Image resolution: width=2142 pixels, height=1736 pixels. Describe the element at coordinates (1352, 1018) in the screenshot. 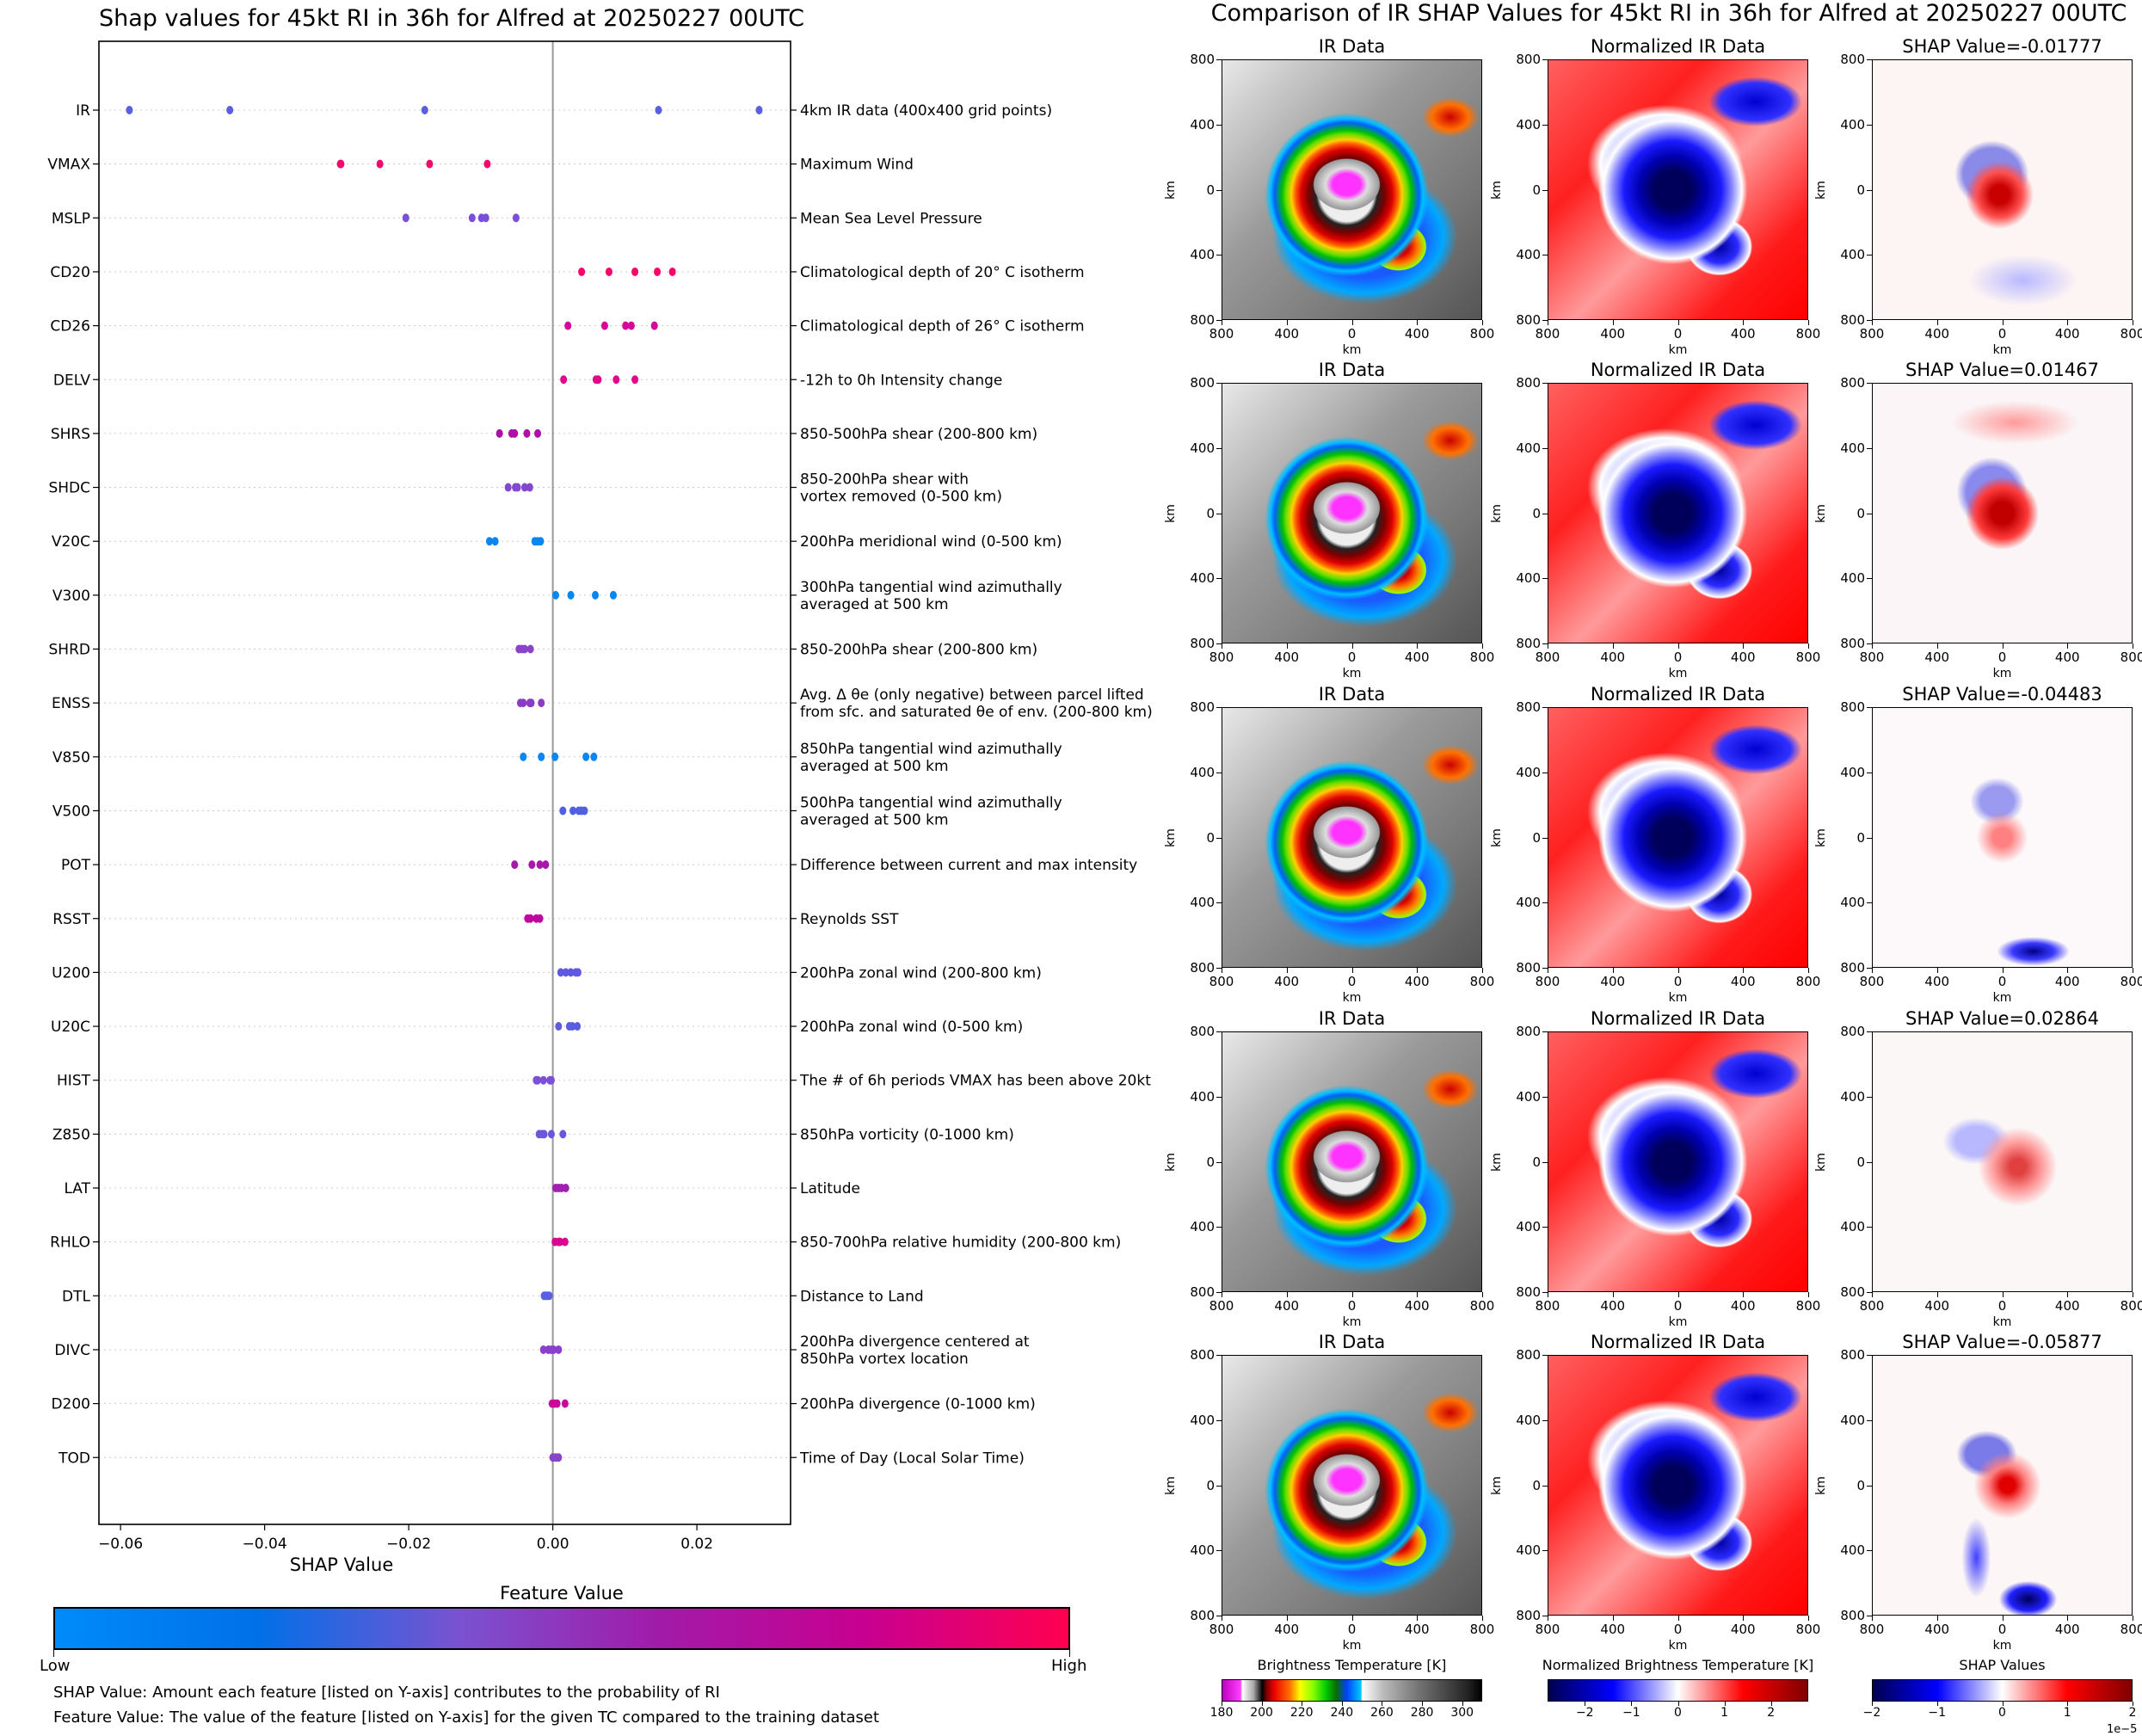

I see `ir-data-title: IR Data` at that location.